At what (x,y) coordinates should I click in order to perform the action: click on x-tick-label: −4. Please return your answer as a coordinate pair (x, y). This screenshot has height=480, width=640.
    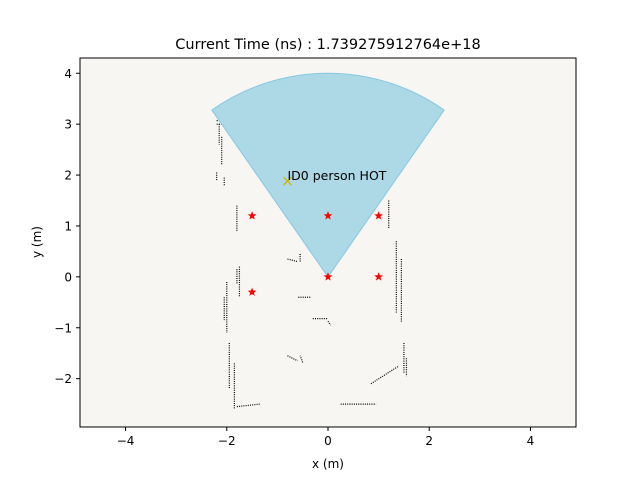
    Looking at the image, I should click on (126, 441).